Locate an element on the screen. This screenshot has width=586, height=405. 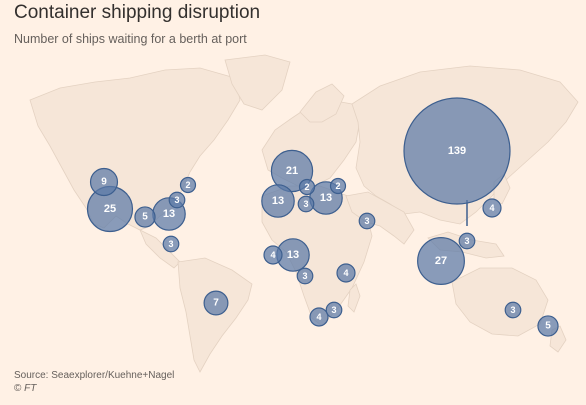
credit-note: © FT is located at coordinates (25, 389).